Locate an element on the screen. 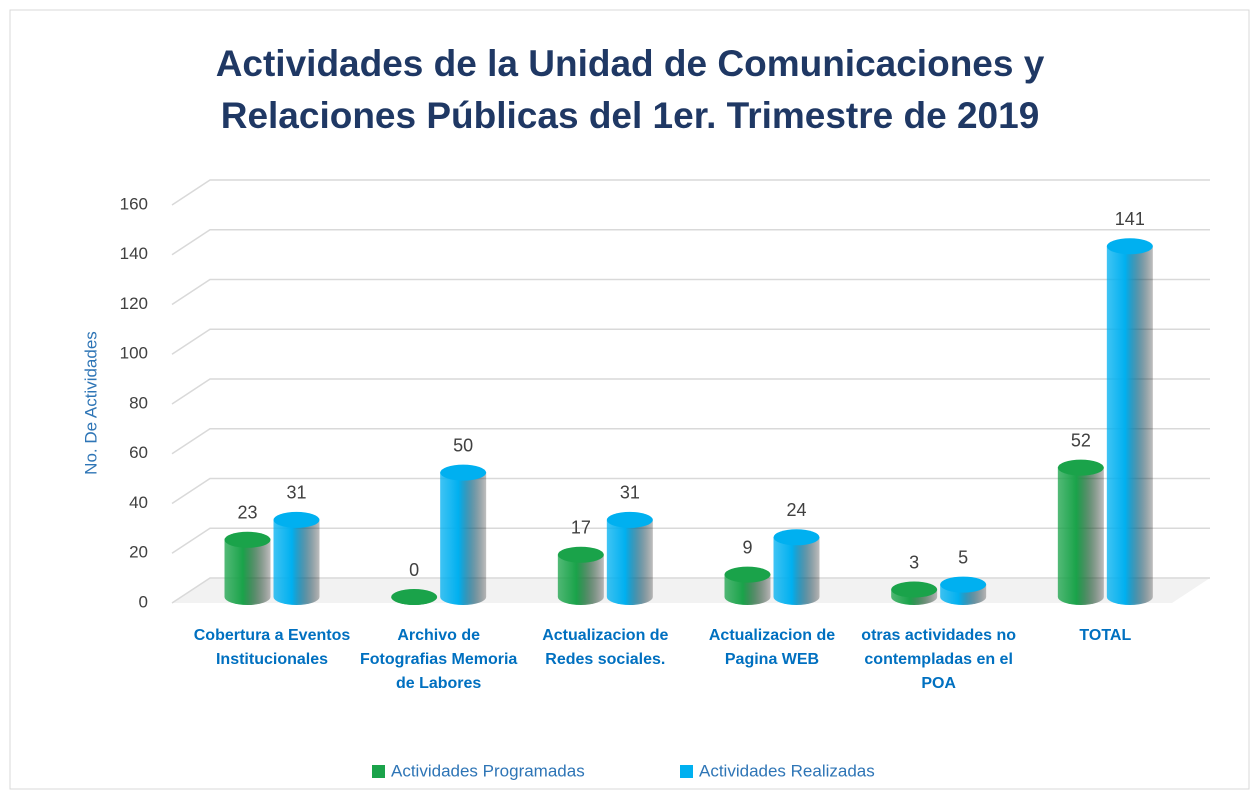 This screenshot has height=800, width=1259. floor is located at coordinates (691, 590).